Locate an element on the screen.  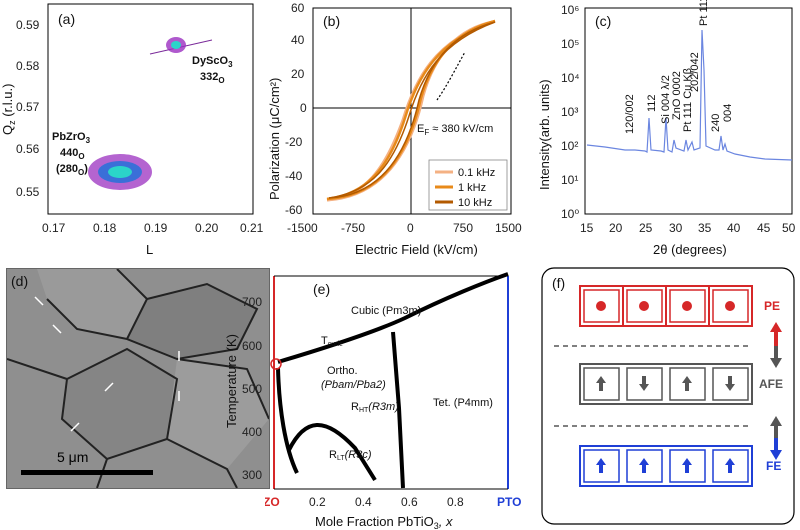
y-tick: 10⁶ is located at coordinates (570, 10).